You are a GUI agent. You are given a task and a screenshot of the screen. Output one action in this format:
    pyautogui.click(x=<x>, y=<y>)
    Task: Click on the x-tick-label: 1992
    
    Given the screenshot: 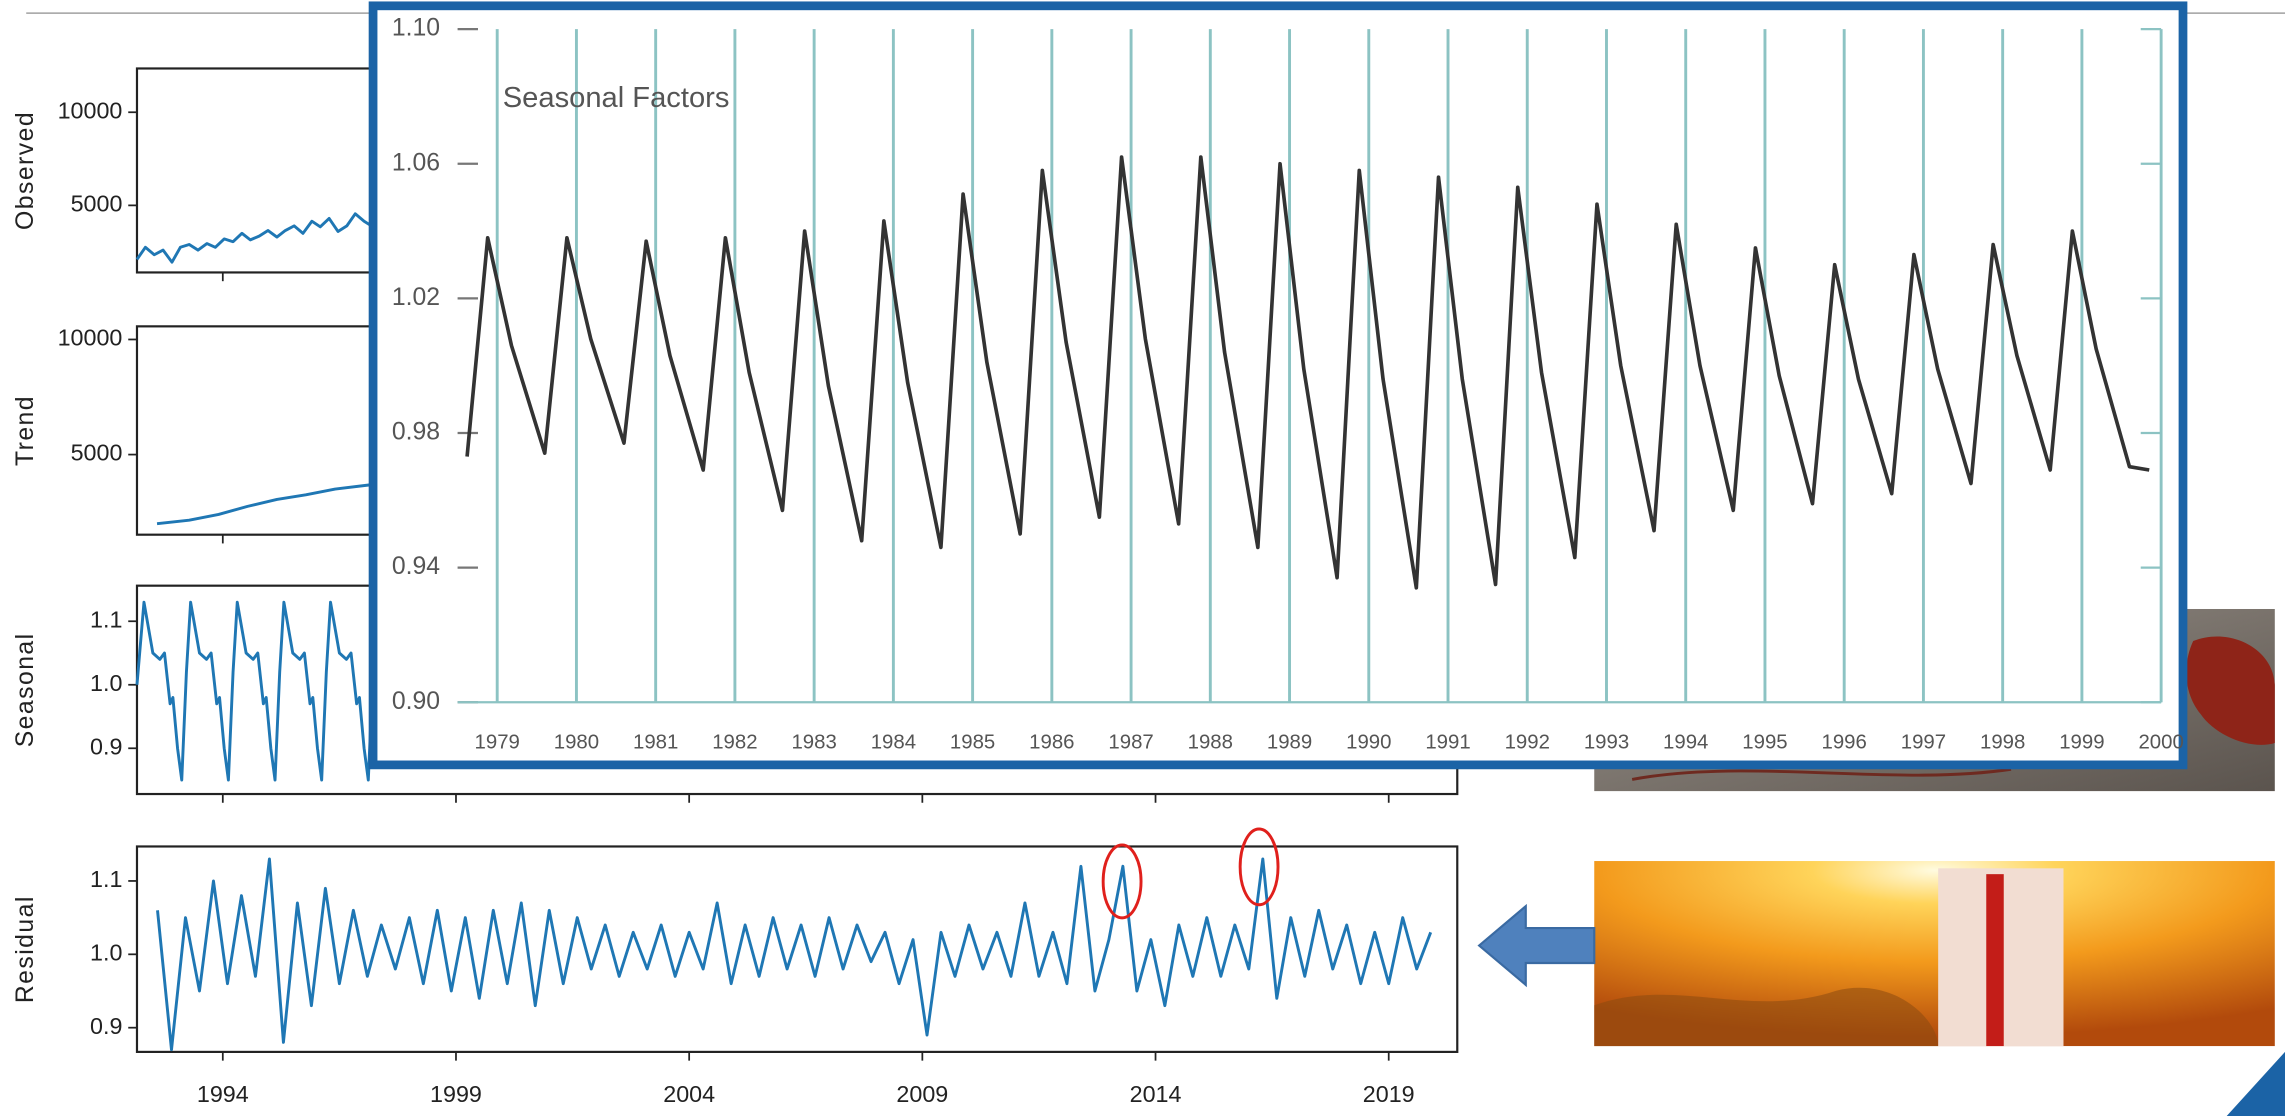 What is the action you would take?
    pyautogui.click(x=1527, y=742)
    